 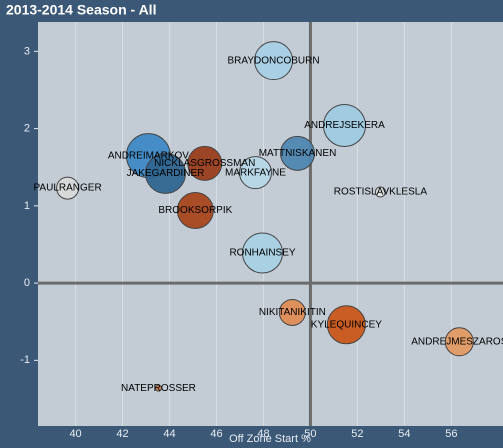 I want to click on data-label: KYLEQUINCEY, so click(x=346, y=324).